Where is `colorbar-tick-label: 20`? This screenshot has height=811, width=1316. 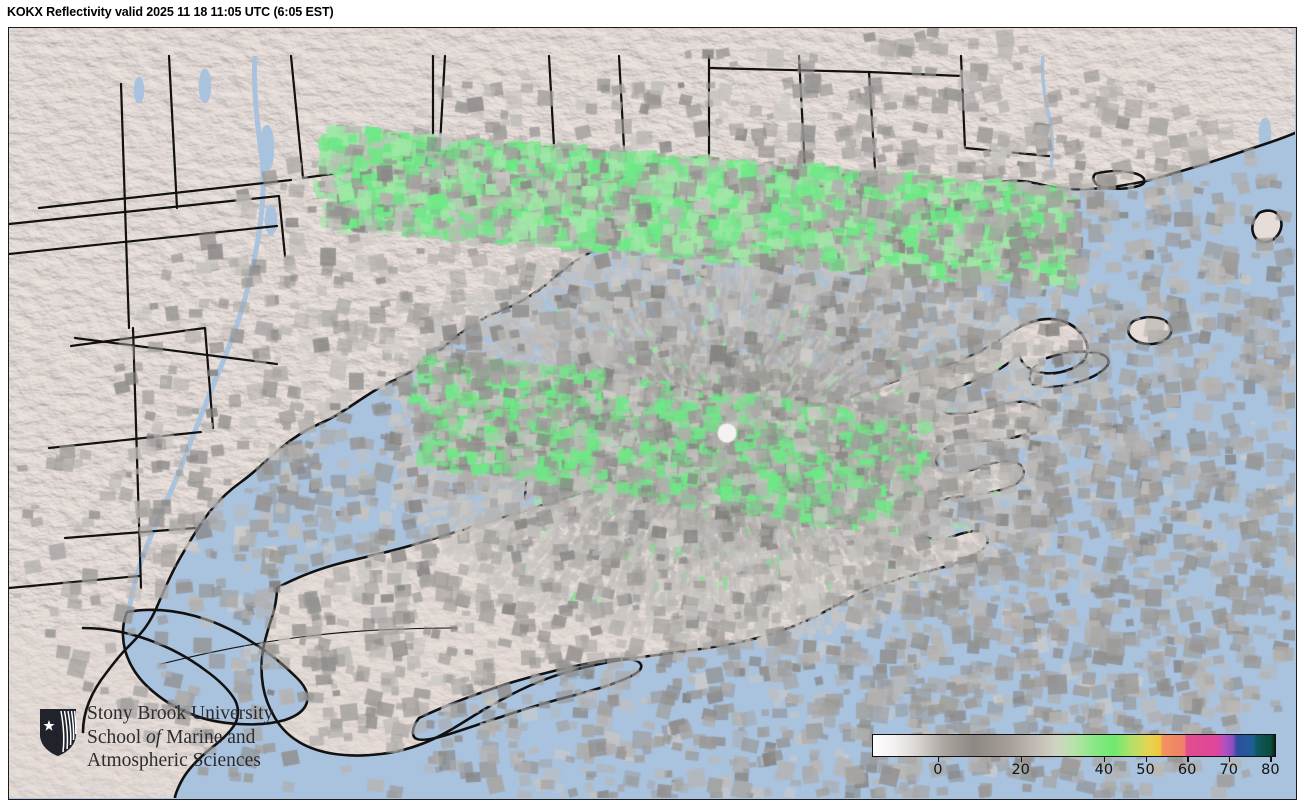
colorbar-tick-label: 20 is located at coordinates (1020, 770).